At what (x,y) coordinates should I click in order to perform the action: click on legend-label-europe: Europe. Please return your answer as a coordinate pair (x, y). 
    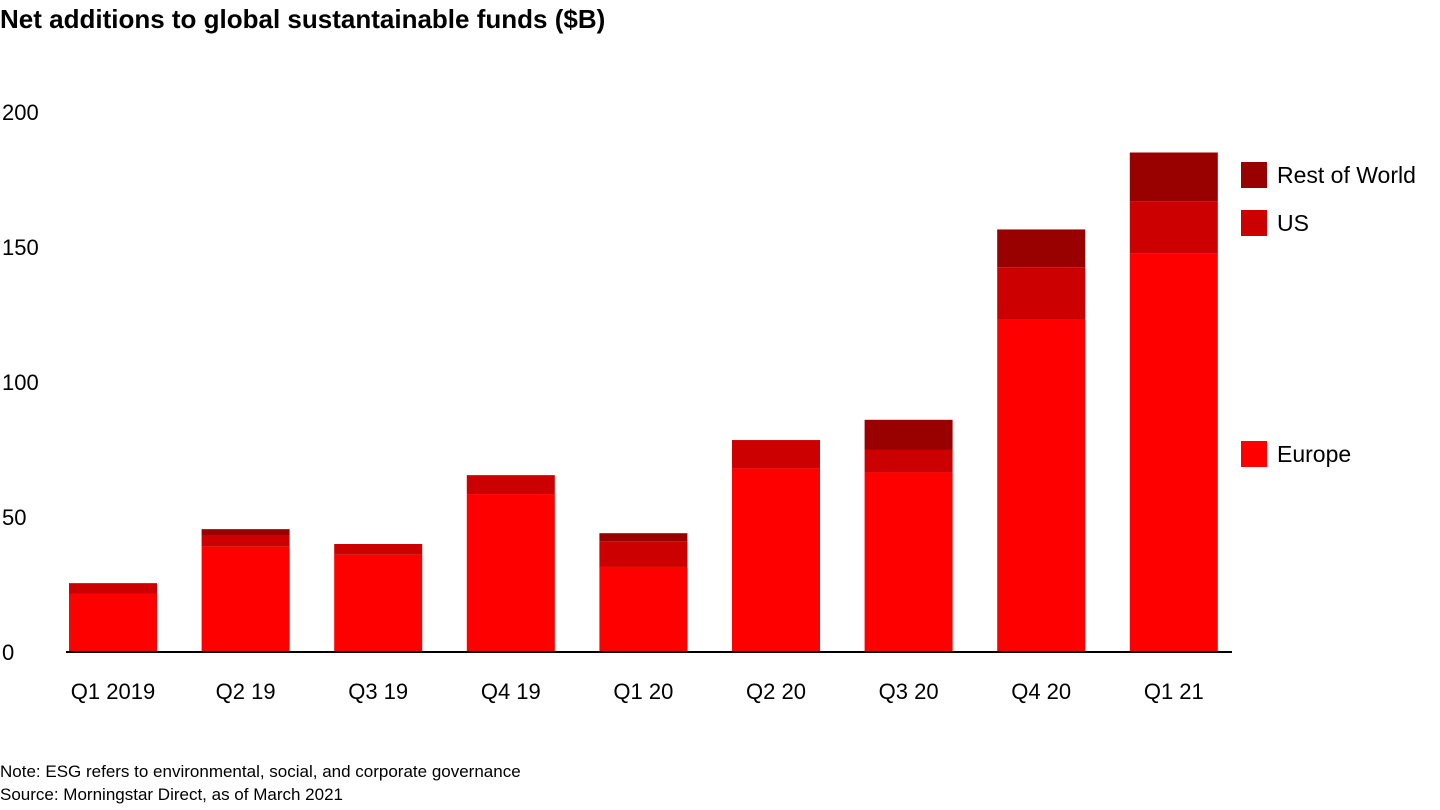
    Looking at the image, I should click on (1314, 454).